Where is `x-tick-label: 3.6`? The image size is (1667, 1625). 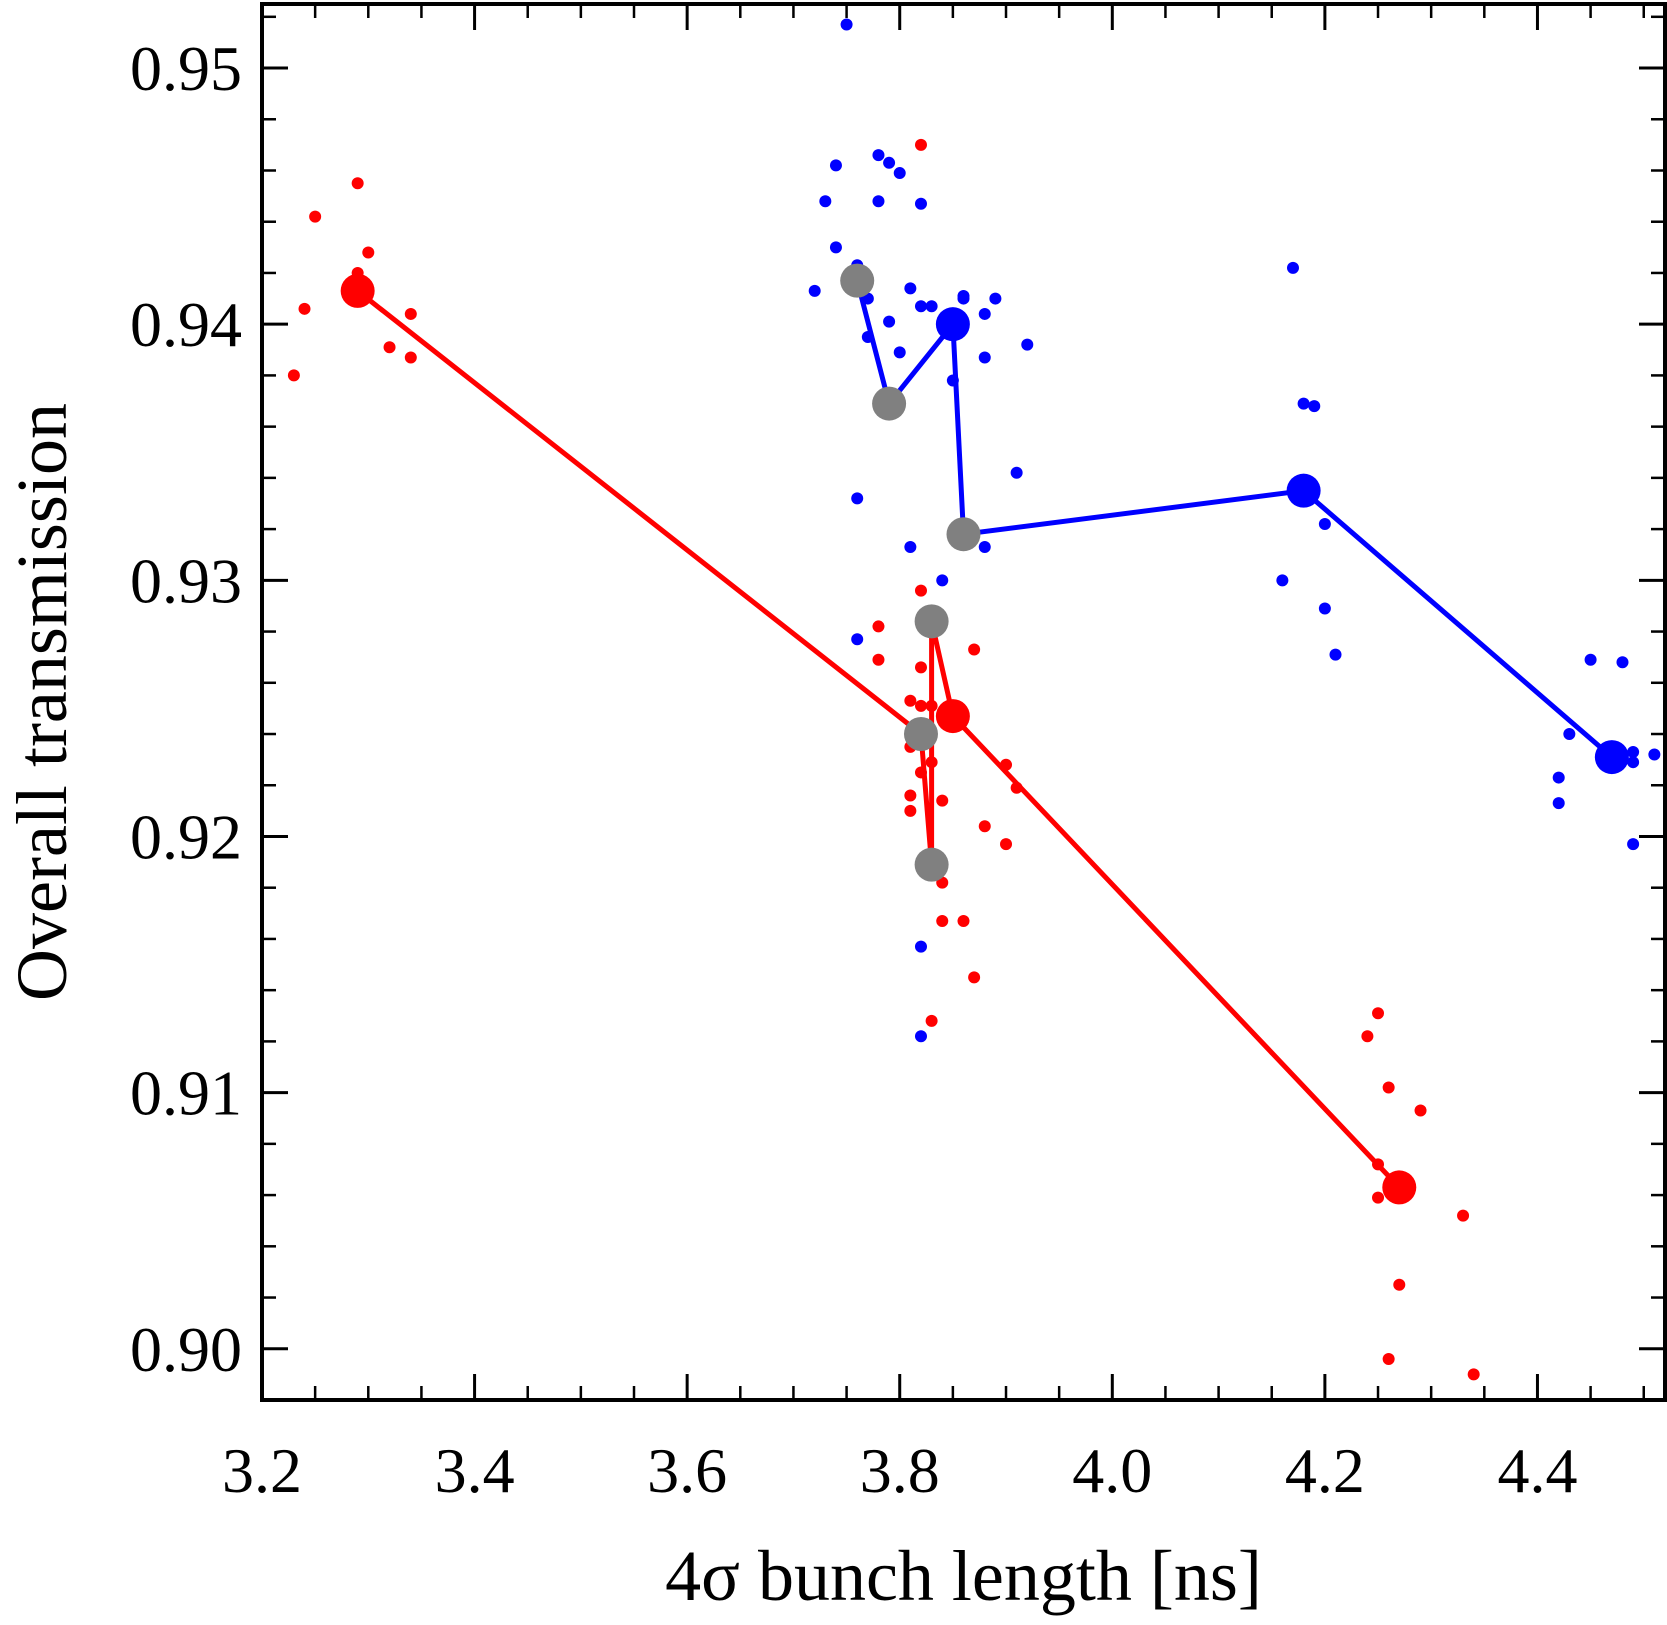
x-tick-label: 3.6 is located at coordinates (687, 1470).